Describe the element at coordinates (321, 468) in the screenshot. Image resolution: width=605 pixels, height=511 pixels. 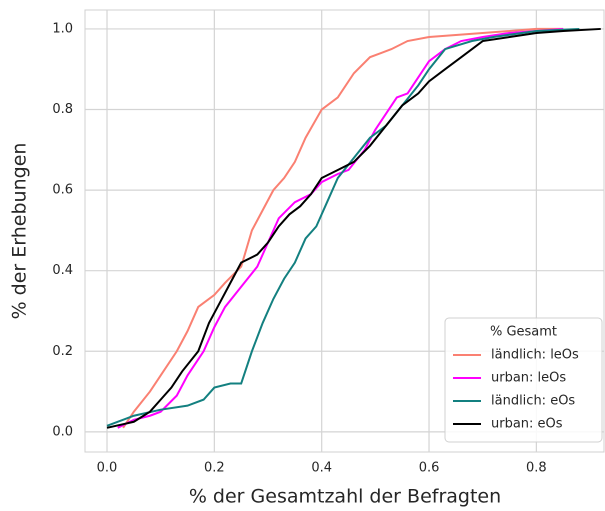
I see `x-tick-label: 0.4` at that location.